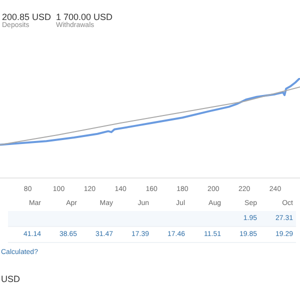 Image resolution: width=300 pixels, height=300 pixels. I want to click on text: 1 700.00 USD, so click(84, 17).